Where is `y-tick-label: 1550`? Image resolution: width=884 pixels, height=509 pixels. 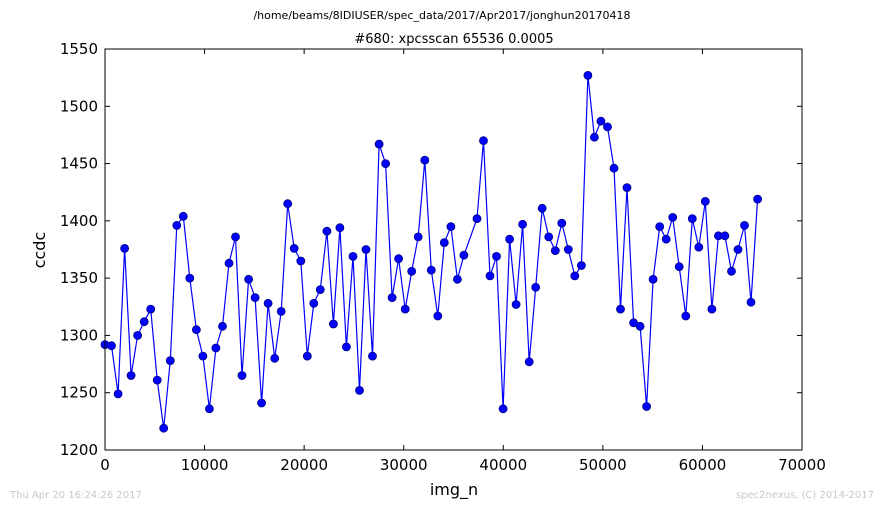 y-tick-label: 1550 is located at coordinates (79, 49).